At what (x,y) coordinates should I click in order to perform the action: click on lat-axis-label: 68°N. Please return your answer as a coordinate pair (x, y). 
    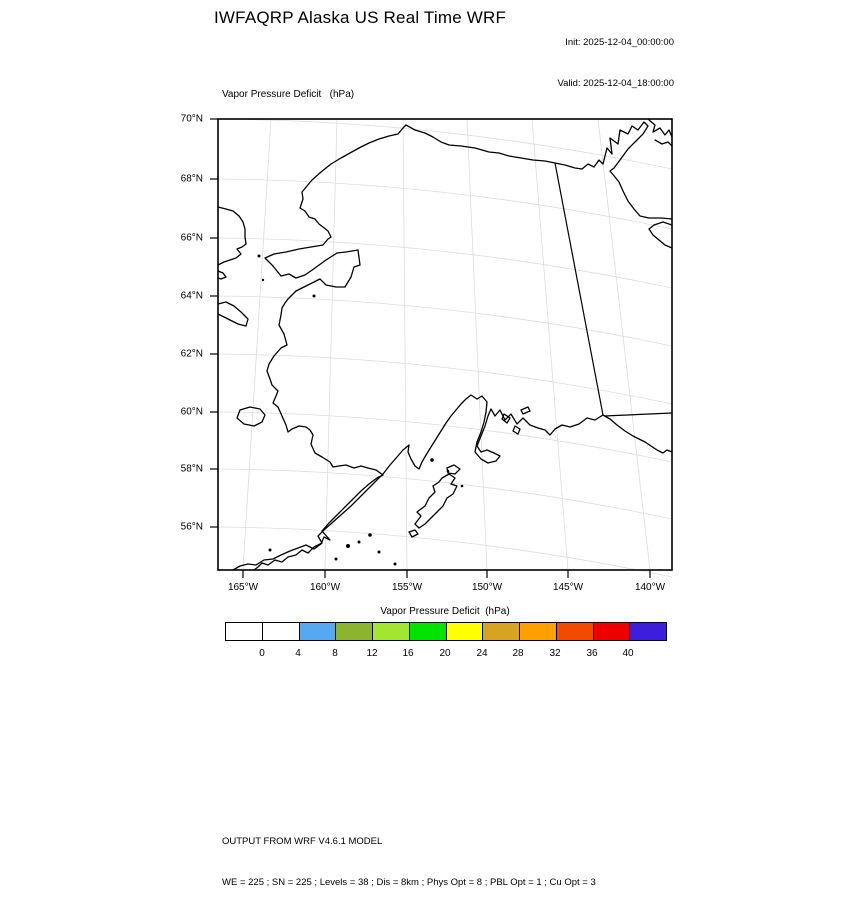
    Looking at the image, I should click on (191, 179).